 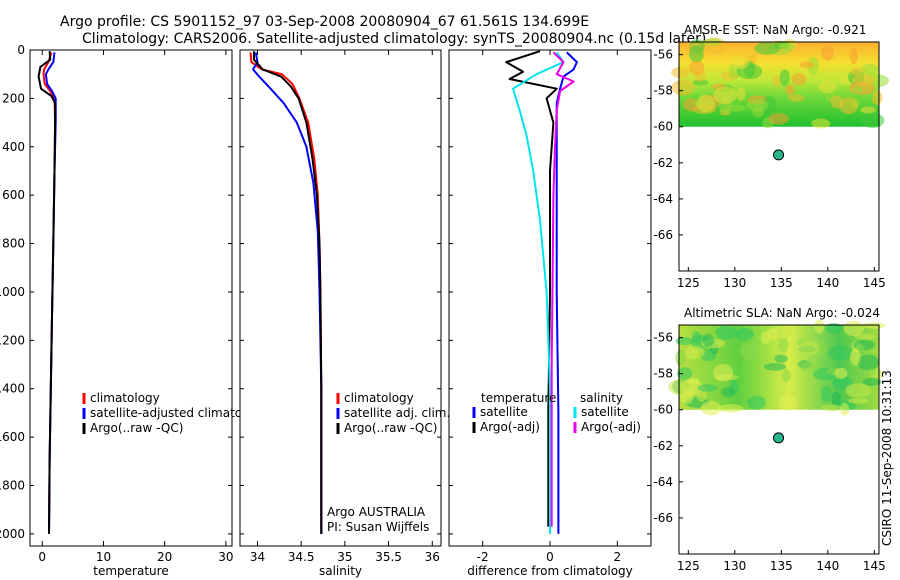 What do you see at coordinates (390, 428) in the screenshot?
I see `legend-label: Argo(..raw -QC)` at bounding box center [390, 428].